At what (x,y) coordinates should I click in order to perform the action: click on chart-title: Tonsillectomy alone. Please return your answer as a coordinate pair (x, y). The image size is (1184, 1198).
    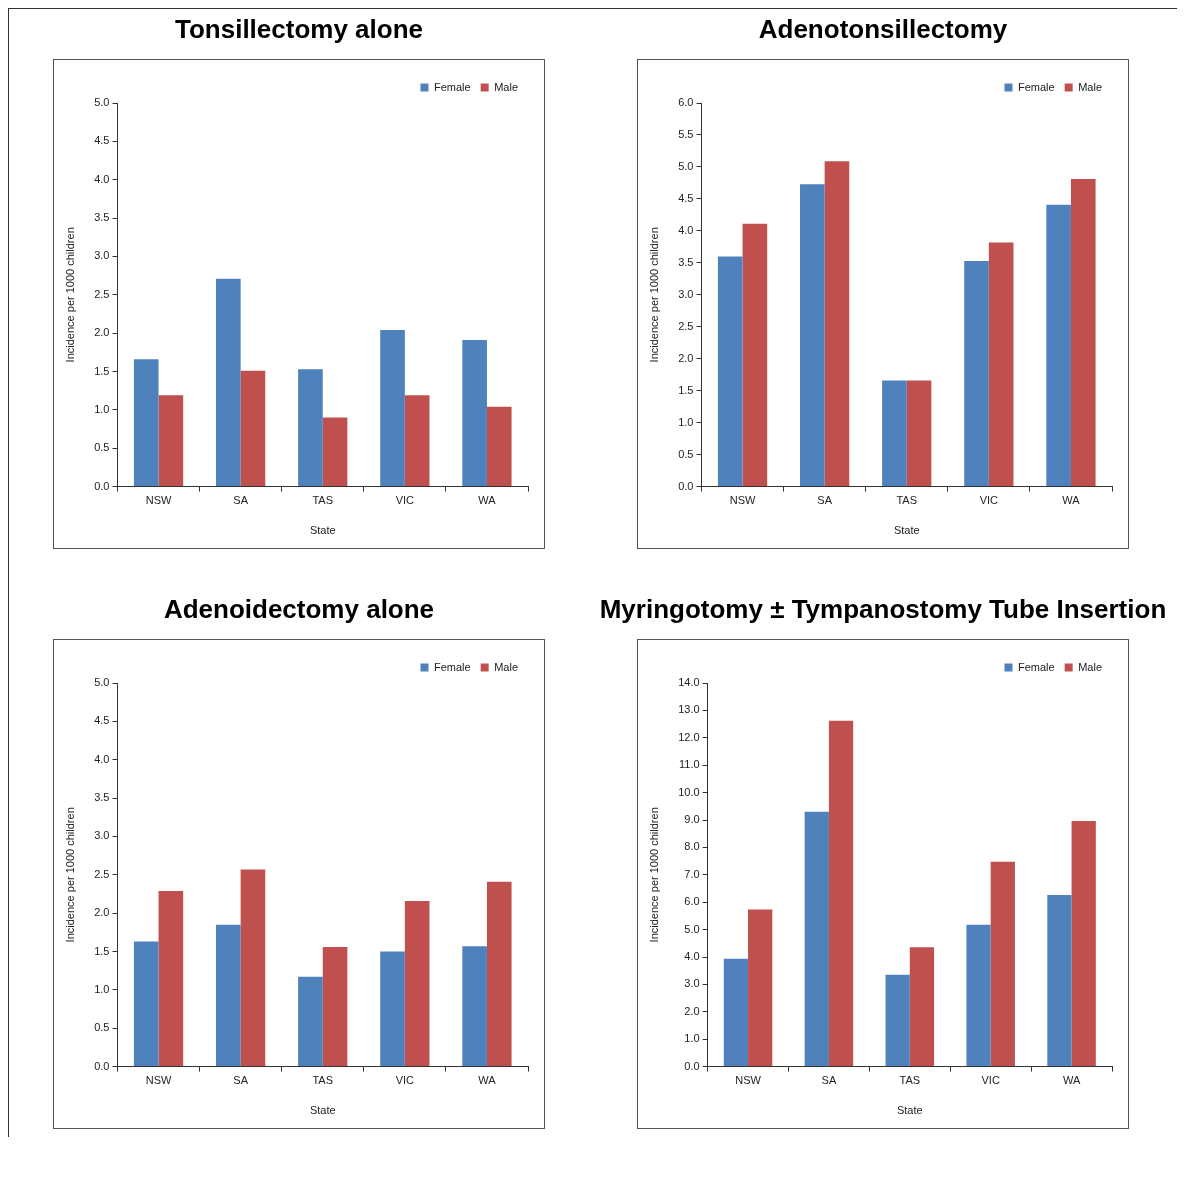
    Looking at the image, I should click on (298, 29).